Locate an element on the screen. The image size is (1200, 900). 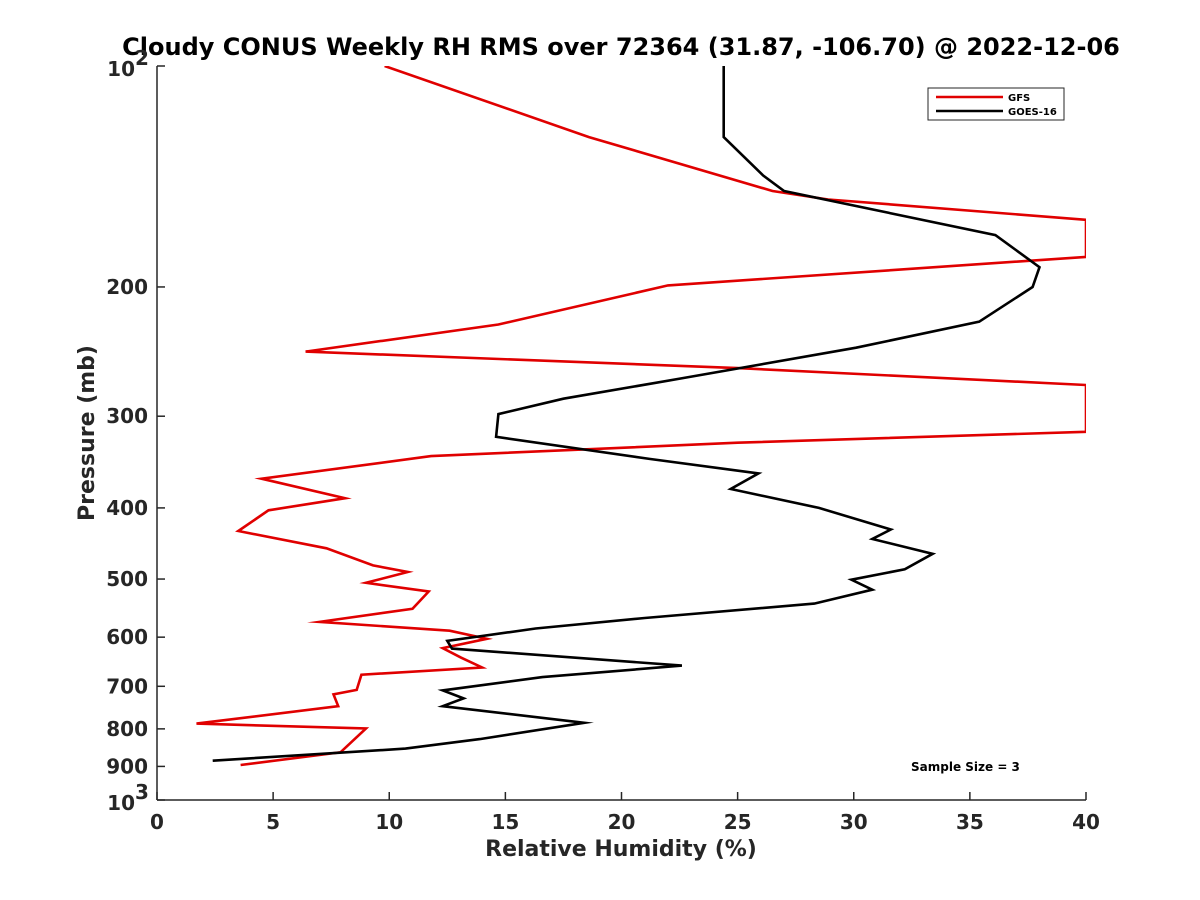
x-tick-label: 0 is located at coordinates (157, 822).